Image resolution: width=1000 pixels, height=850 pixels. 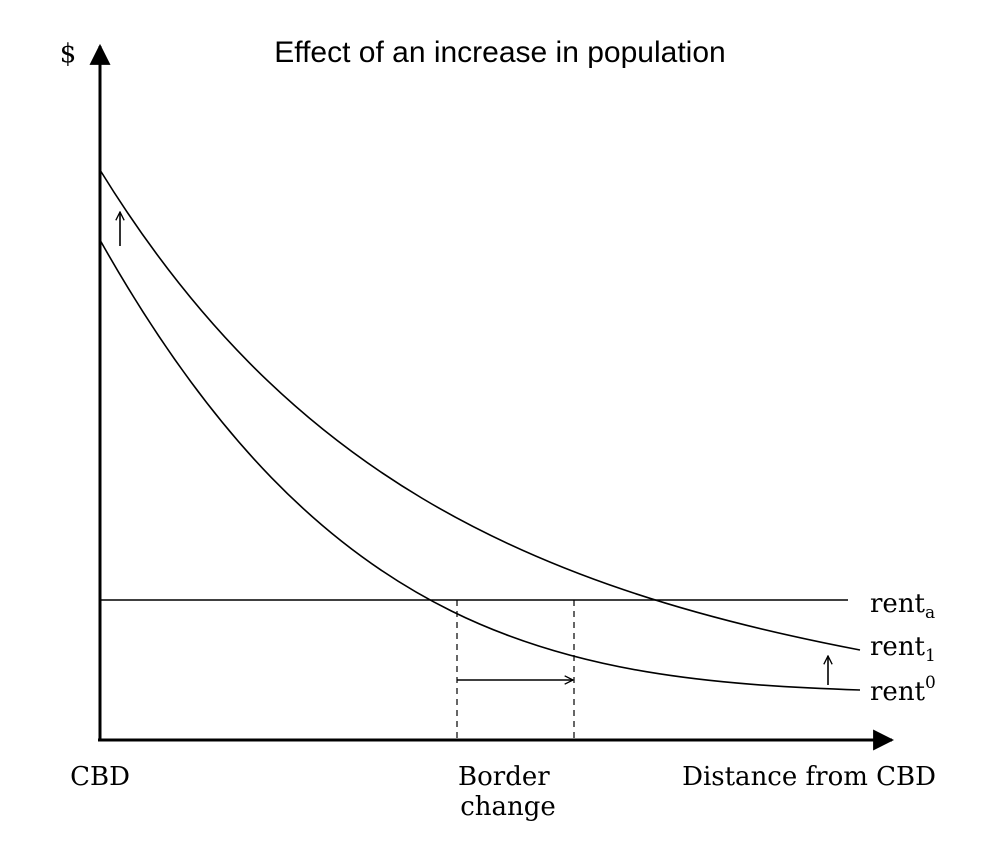 I want to click on y-axis-label: $, so click(x=68, y=54).